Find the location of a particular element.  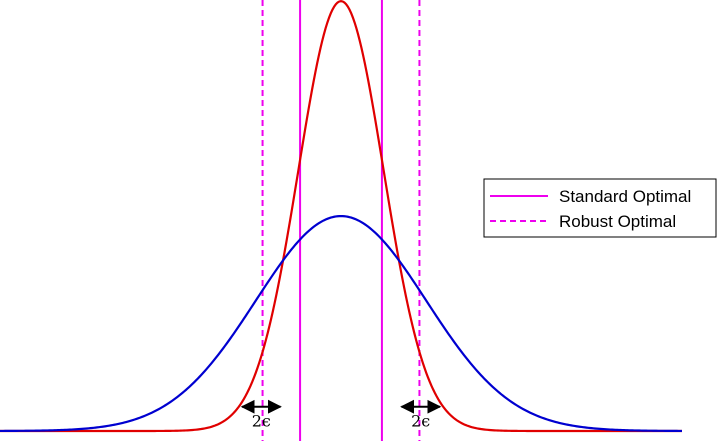

epsilon-label-1: 2ϵ is located at coordinates (261, 421).